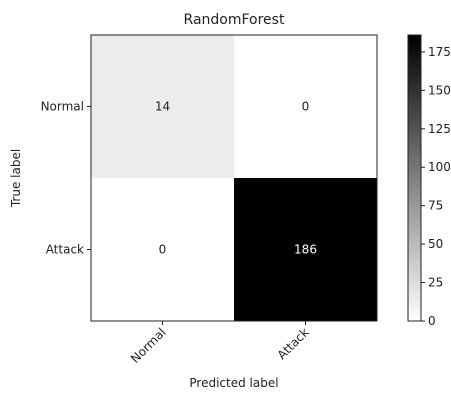 Image resolution: width=451 pixels, height=394 pixels. I want to click on x-axis-ticks: Normal Attack, so click(220, 343).